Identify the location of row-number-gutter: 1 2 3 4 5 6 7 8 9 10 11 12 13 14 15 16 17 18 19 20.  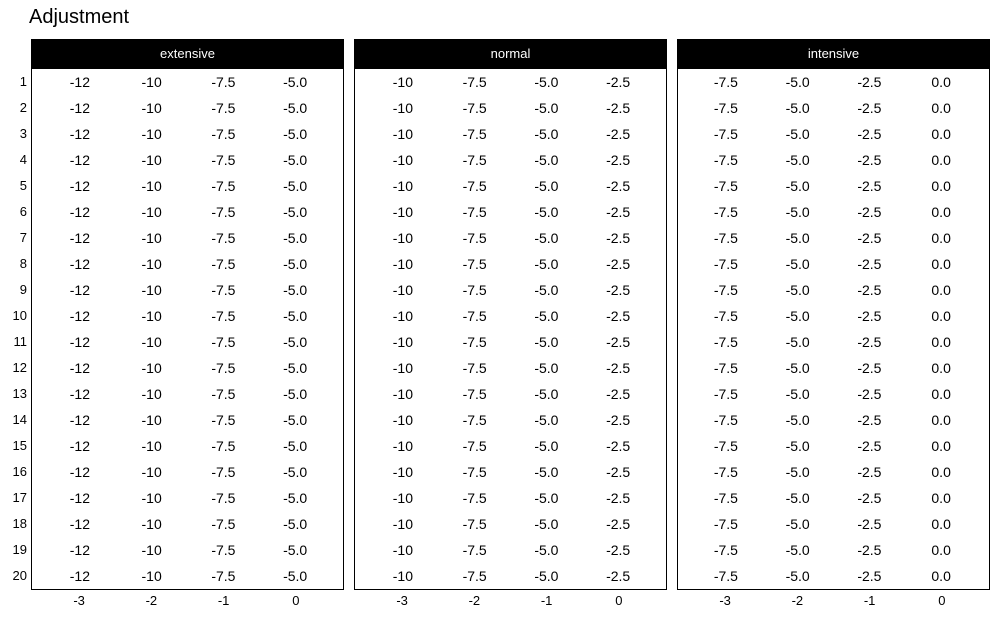
(15, 314).